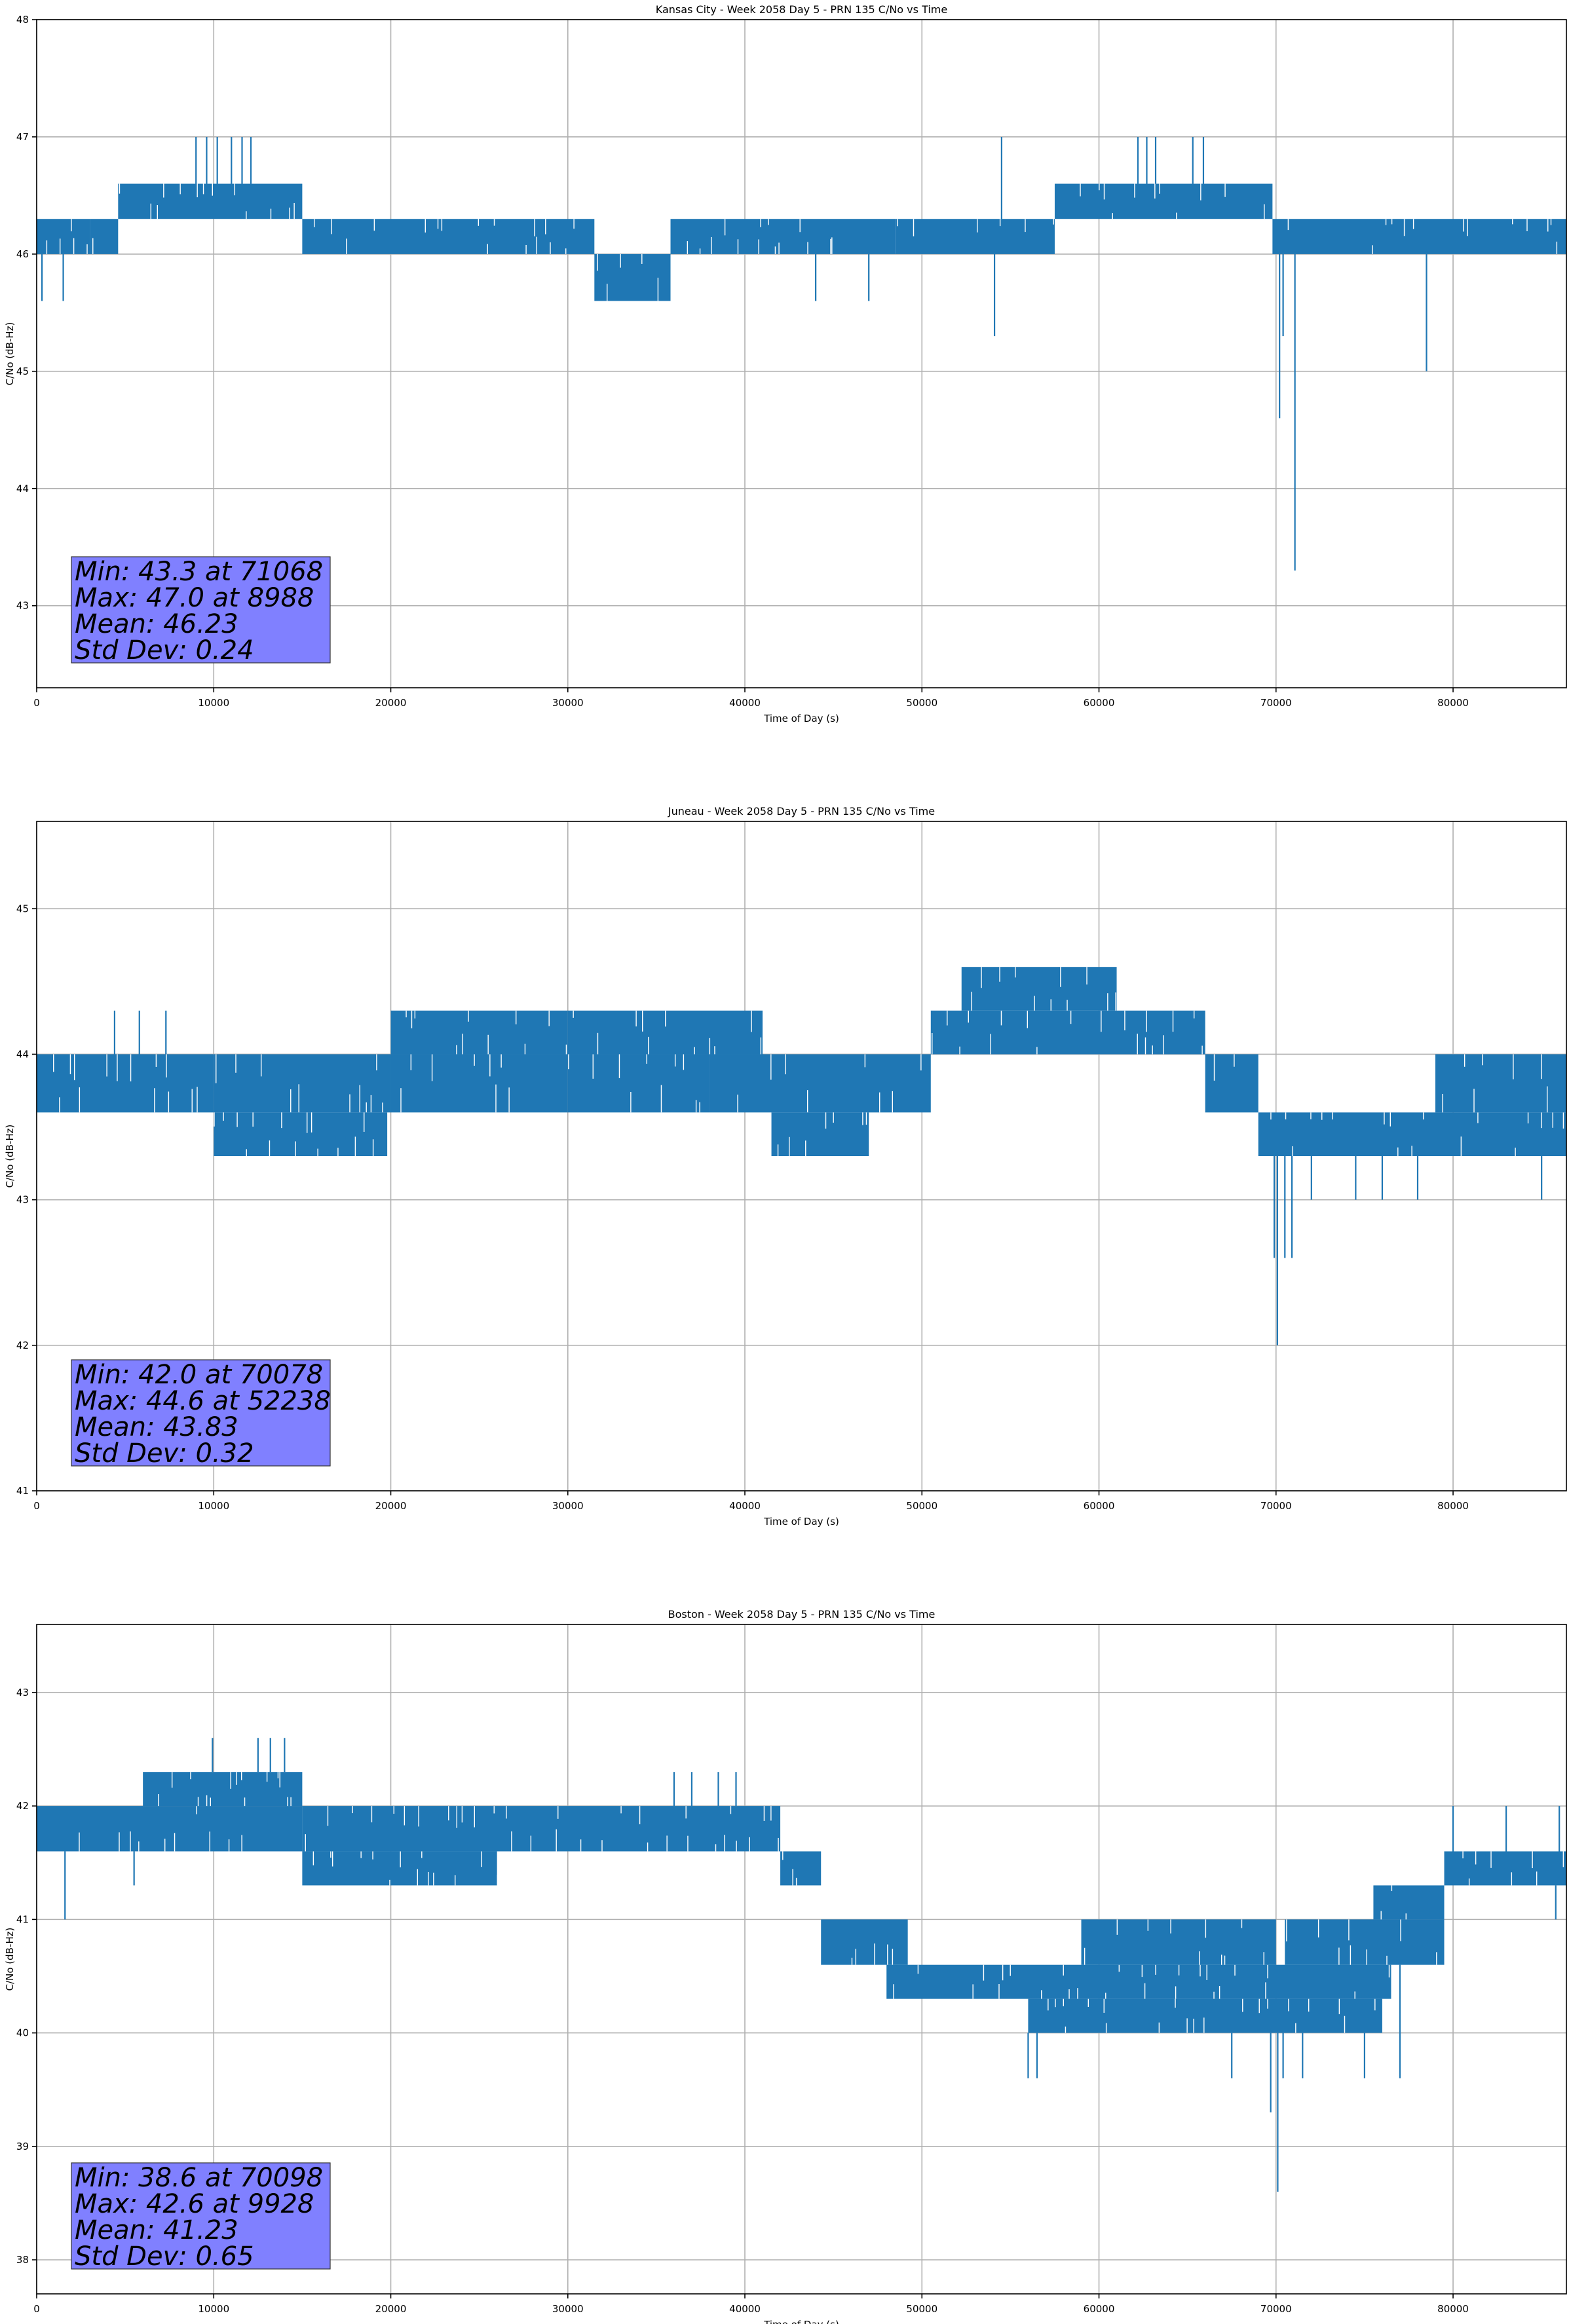  I want to click on stats-line: Max: 44.6 at 52238, so click(203, 1401).